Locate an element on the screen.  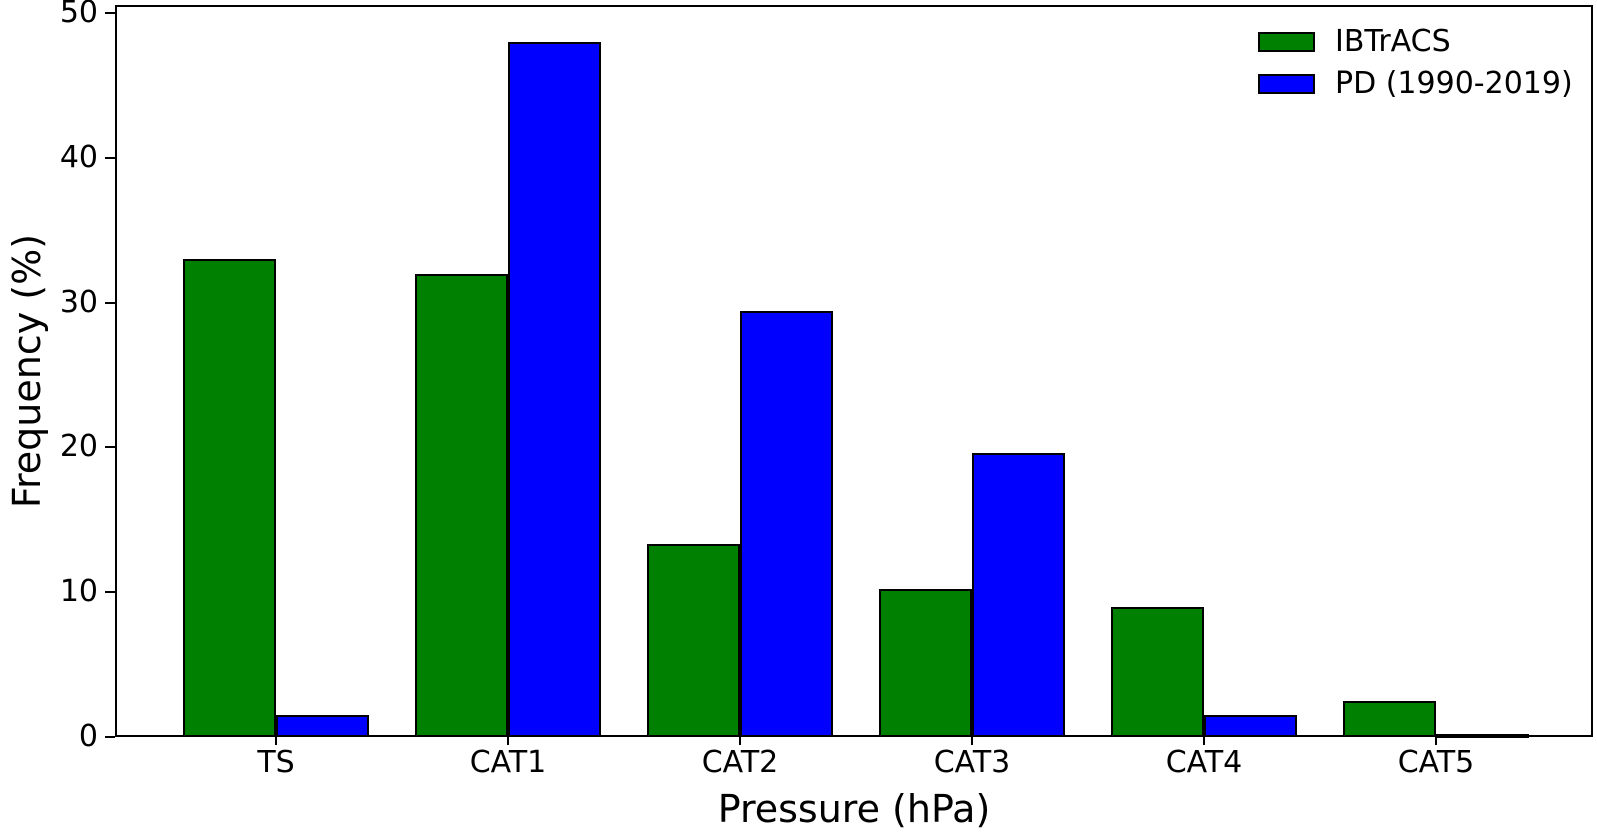
bar-ibtracs-cat2 is located at coordinates (693, 640).